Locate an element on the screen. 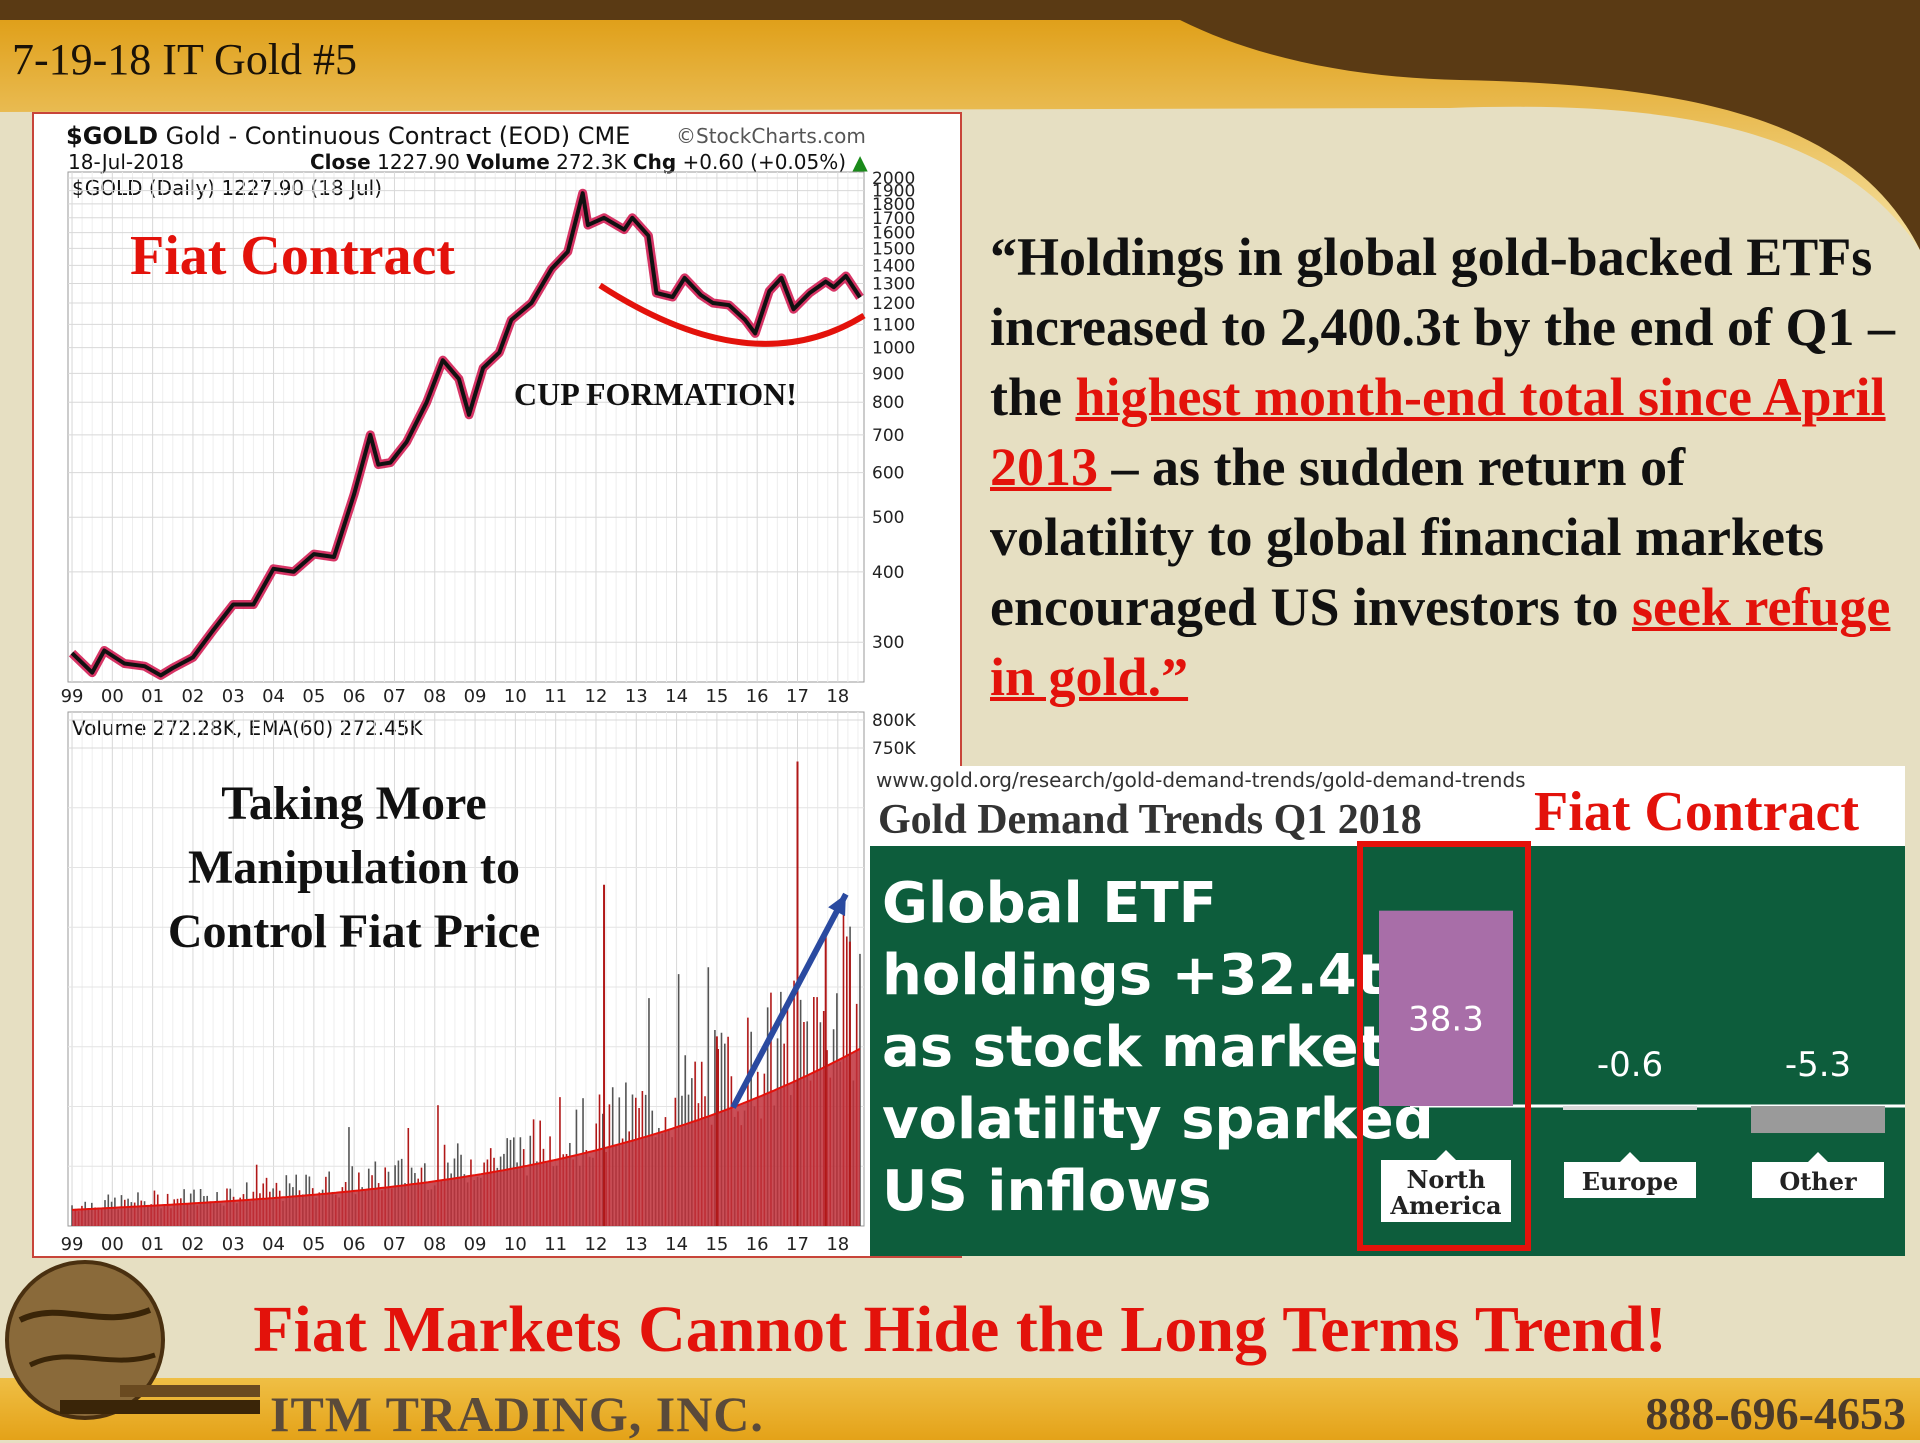  price-x-tick-label: 13 is located at coordinates (636, 696).